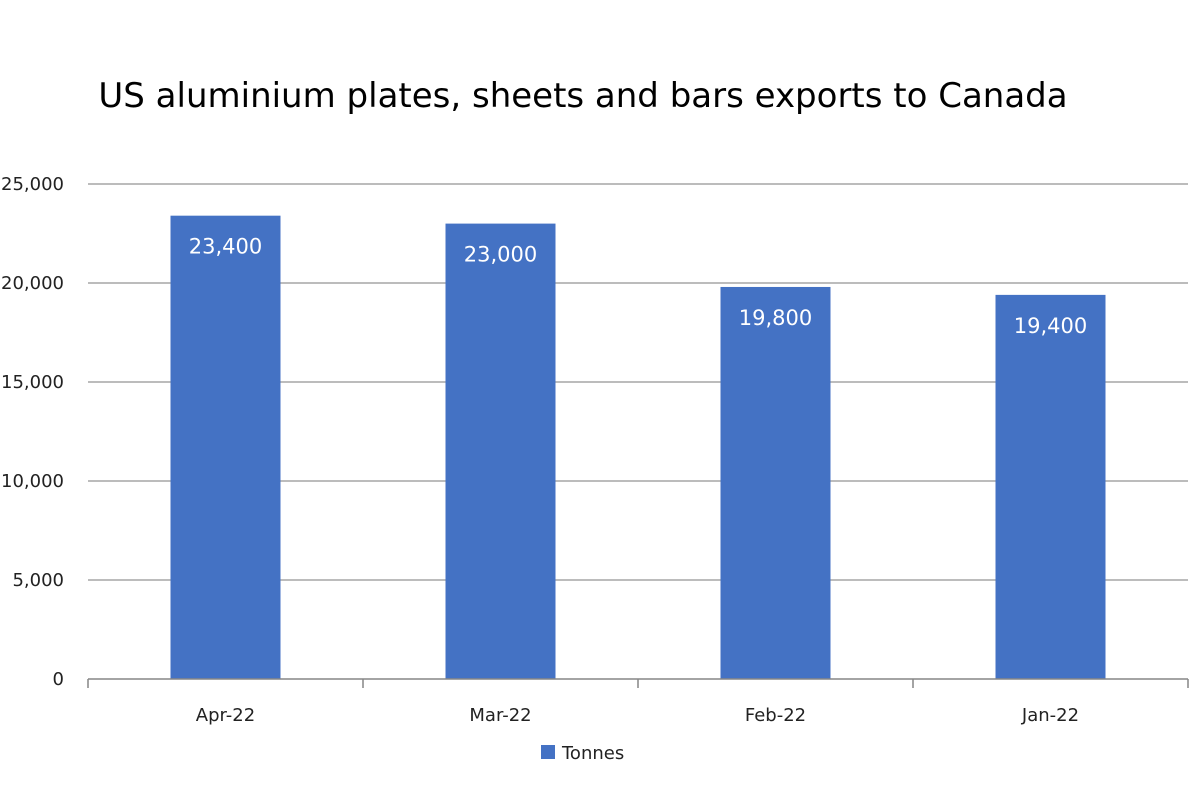 The image size is (1200, 800). What do you see at coordinates (638, 702) in the screenshot?
I see `x-axis: Apr-22 Mar-22 Feb-22 Jan-22` at bounding box center [638, 702].